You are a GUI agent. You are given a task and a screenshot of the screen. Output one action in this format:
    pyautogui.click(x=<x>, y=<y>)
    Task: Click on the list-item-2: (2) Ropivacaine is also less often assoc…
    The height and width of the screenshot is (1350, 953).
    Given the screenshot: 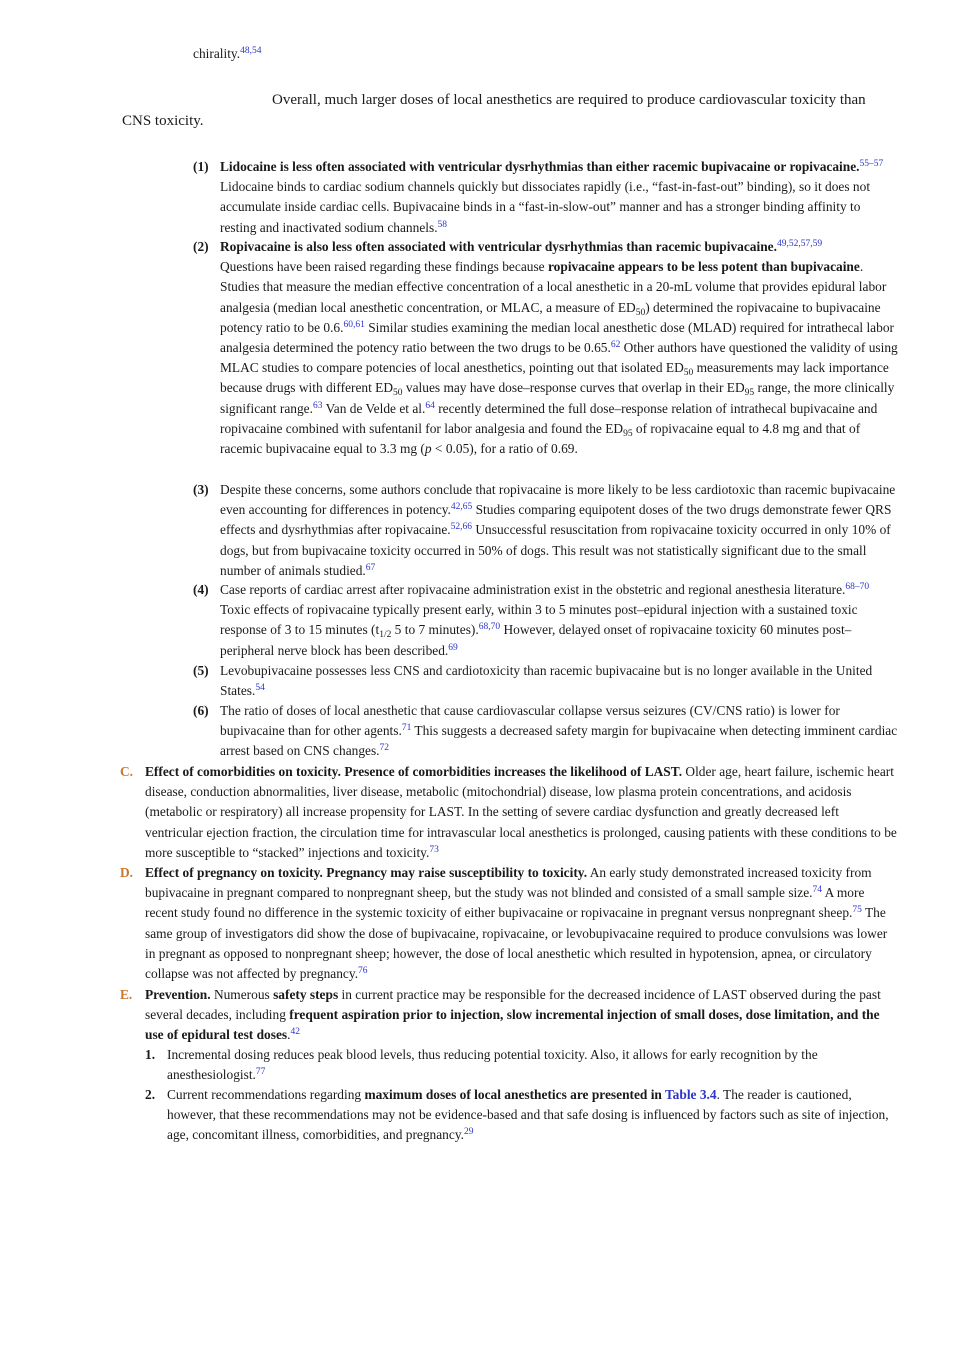 What is the action you would take?
    pyautogui.click(x=545, y=348)
    